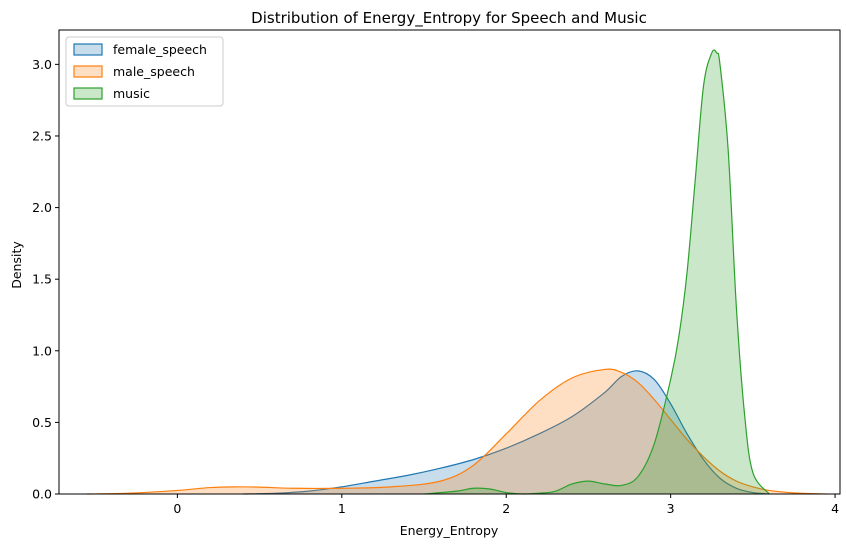 This screenshot has width=846, height=547. What do you see at coordinates (42, 422) in the screenshot?
I see `y-tick-label: 0.5` at bounding box center [42, 422].